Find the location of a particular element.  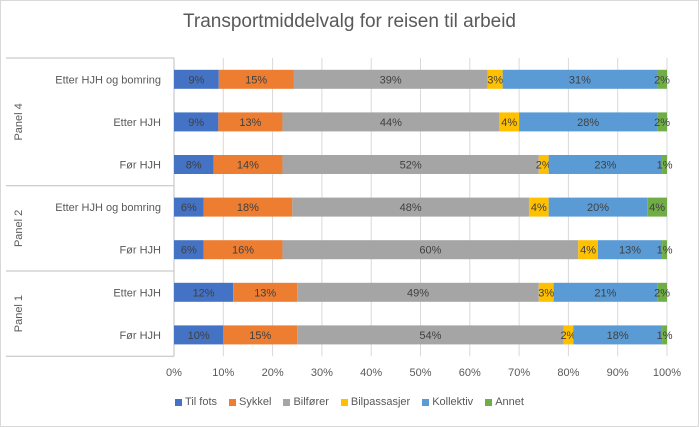

data-label: 49% is located at coordinates (418, 293).